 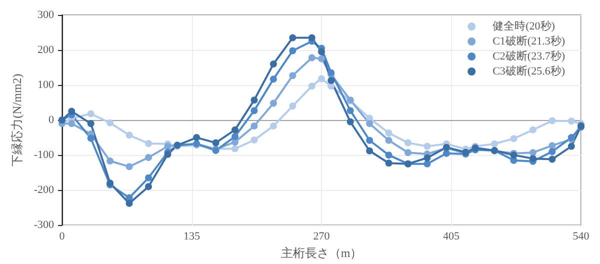 What do you see at coordinates (46, 15) in the screenshot?
I see `y-tick-label: 300` at bounding box center [46, 15].